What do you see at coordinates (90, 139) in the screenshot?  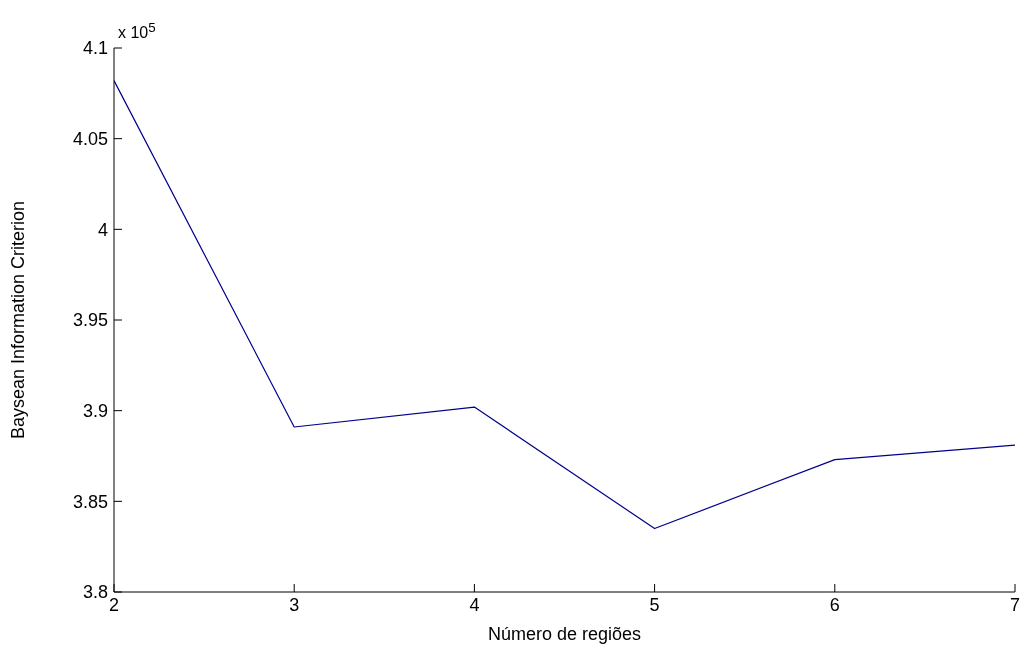 I see `y-tick-label: 4.05` at bounding box center [90, 139].